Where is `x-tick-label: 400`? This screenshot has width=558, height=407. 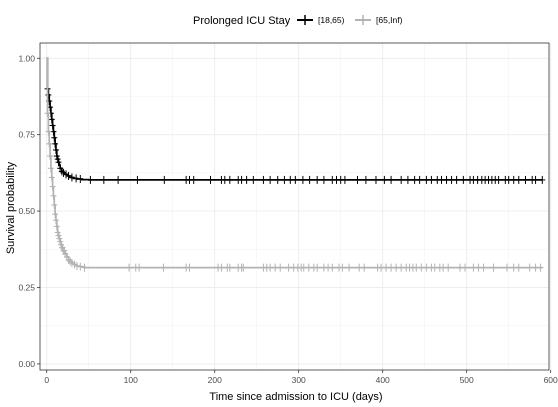 x-tick-label: 400 is located at coordinates (383, 380).